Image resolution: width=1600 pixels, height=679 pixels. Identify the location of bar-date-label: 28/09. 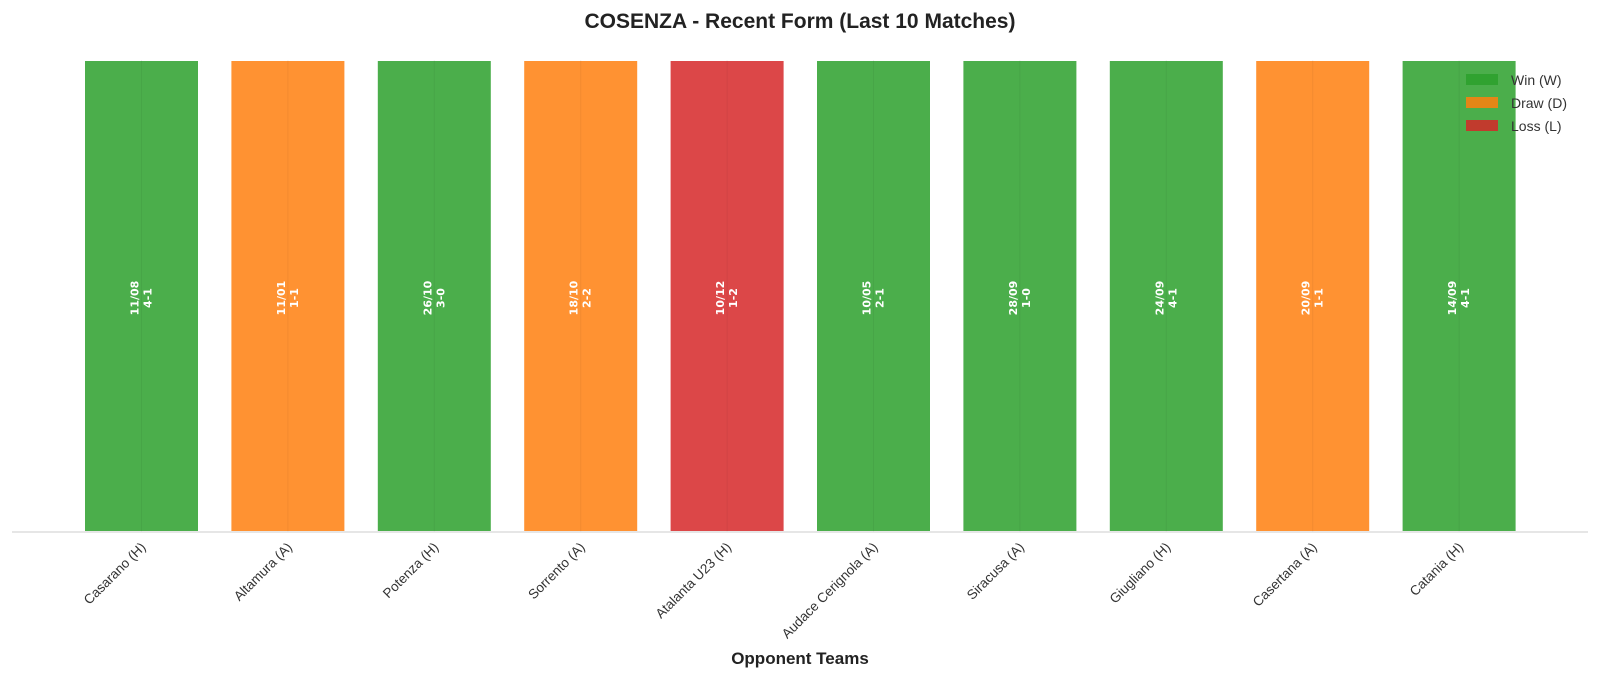
(1013, 298).